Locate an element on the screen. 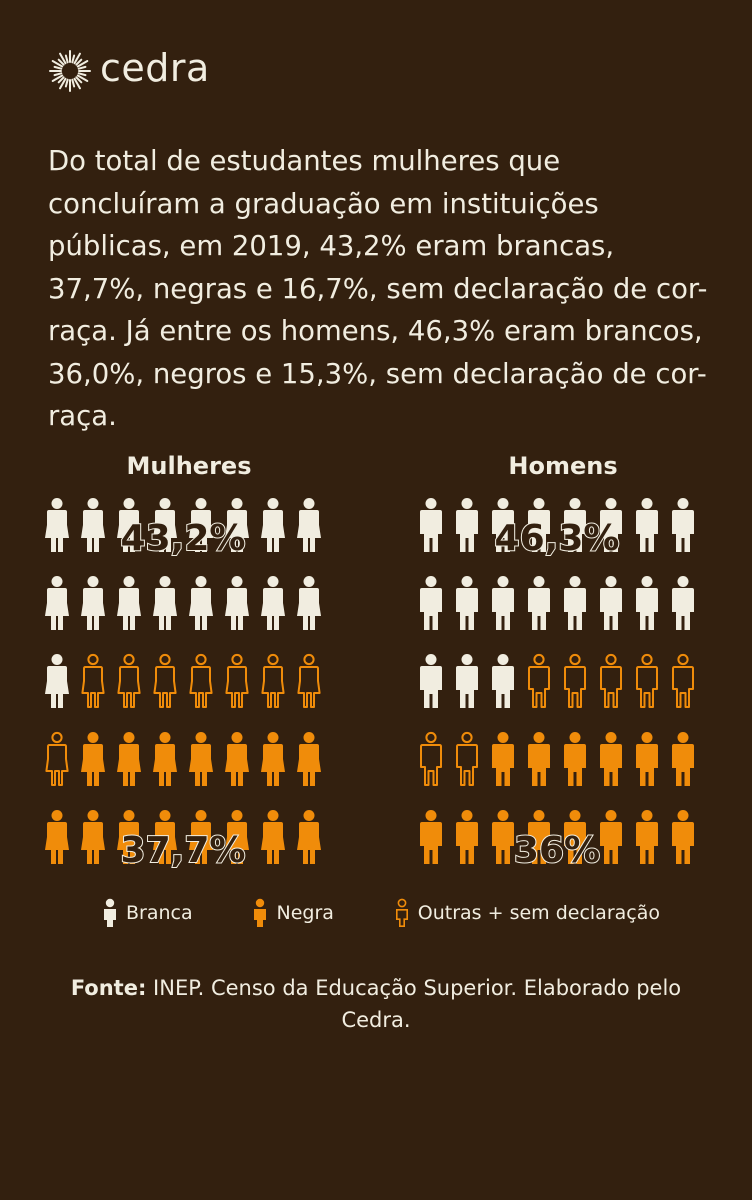 The width and height of the screenshot is (752, 1200). female-figure-icon-19-outline is located at coordinates (165, 680).